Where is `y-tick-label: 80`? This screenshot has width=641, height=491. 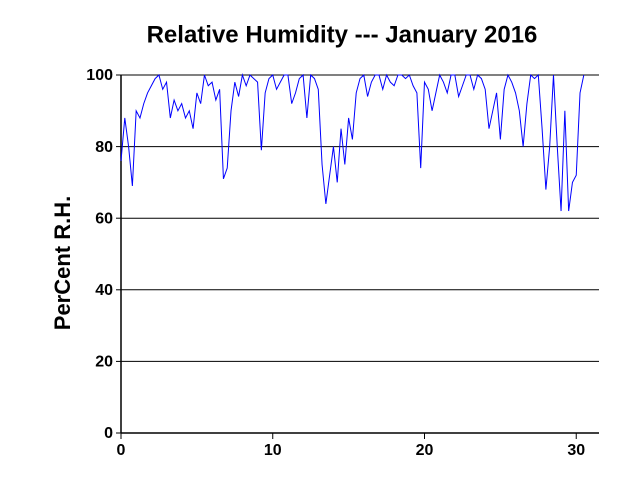 y-tick-label: 80 is located at coordinates (104, 147).